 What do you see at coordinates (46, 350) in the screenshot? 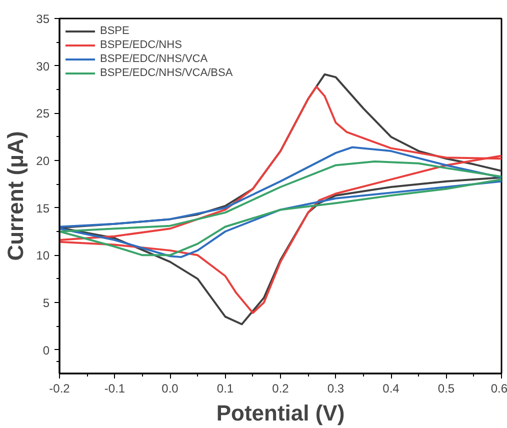
I see `y-tick-label: 0` at bounding box center [46, 350].